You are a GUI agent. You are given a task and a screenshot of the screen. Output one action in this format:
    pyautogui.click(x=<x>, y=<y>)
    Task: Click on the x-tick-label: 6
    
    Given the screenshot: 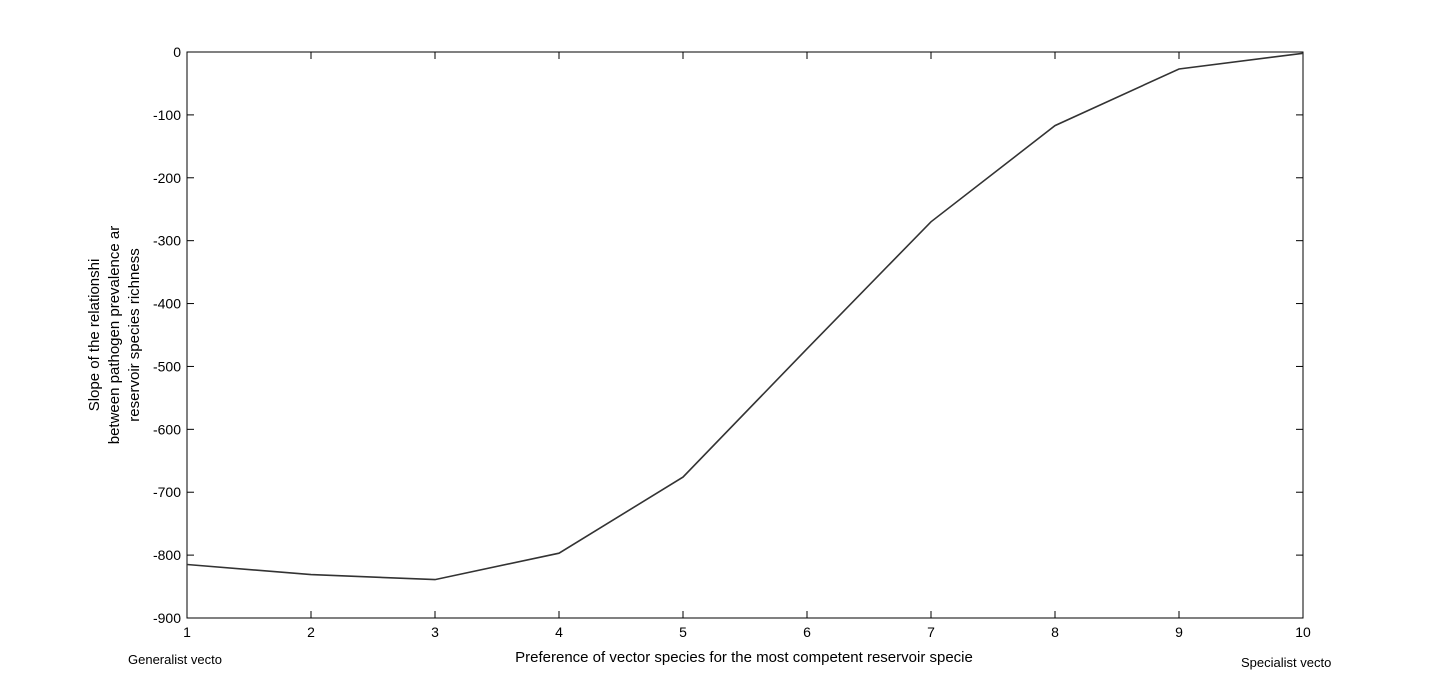 What is the action you would take?
    pyautogui.click(x=807, y=632)
    